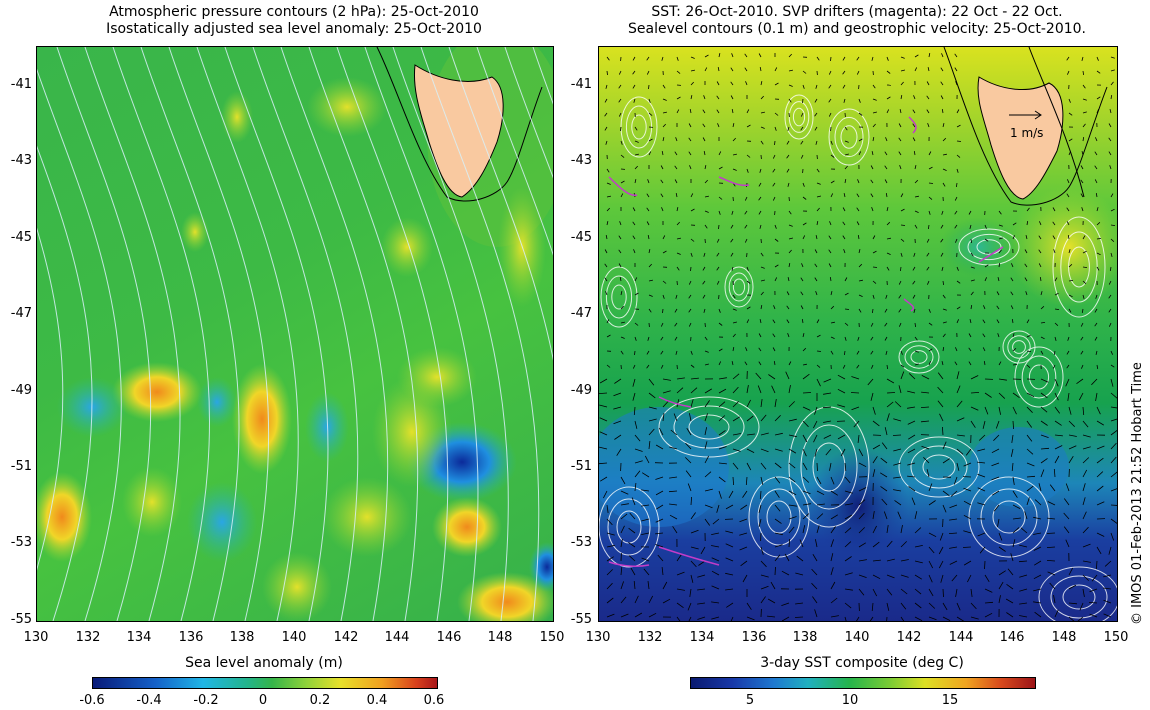 The image size is (1150, 710). What do you see at coordinates (458, 131) in the screenshot?
I see `tasmania-landmass` at bounding box center [458, 131].